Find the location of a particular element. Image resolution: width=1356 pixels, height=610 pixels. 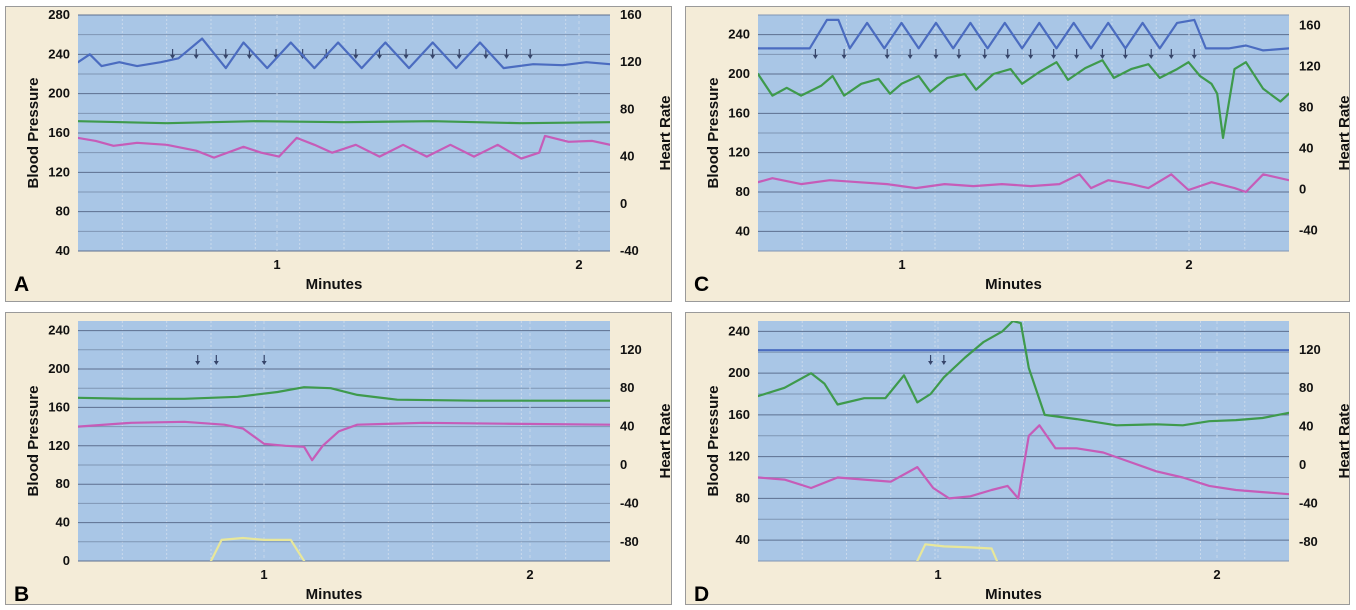

panel-letter: B is located at coordinates (21, 594).